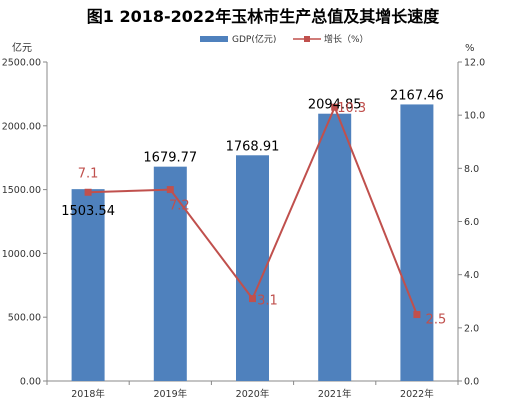 This screenshot has height=406, width=527. Describe the element at coordinates (470, 48) in the screenshot. I see `right-axis-unit: %` at that location.